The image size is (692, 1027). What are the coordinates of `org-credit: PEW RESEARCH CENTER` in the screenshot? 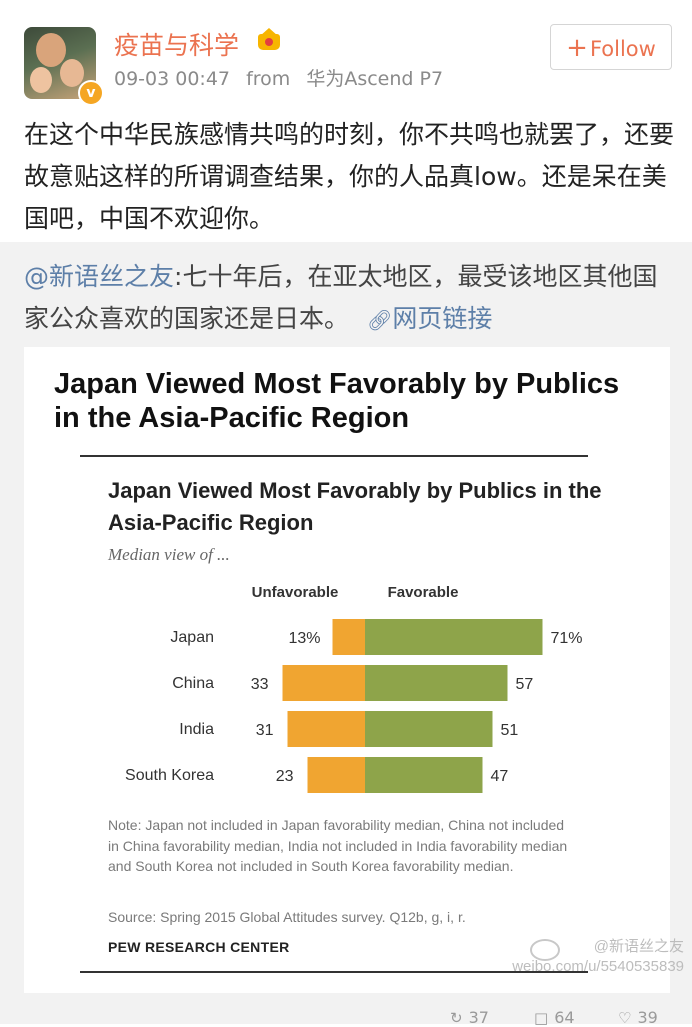 It's located at (199, 947).